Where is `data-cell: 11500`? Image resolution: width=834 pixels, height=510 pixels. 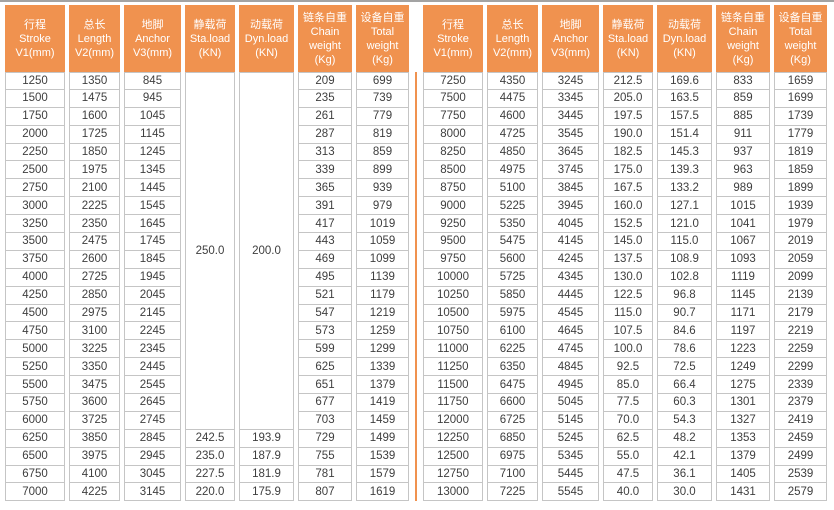 data-cell: 11500 is located at coordinates (453, 385).